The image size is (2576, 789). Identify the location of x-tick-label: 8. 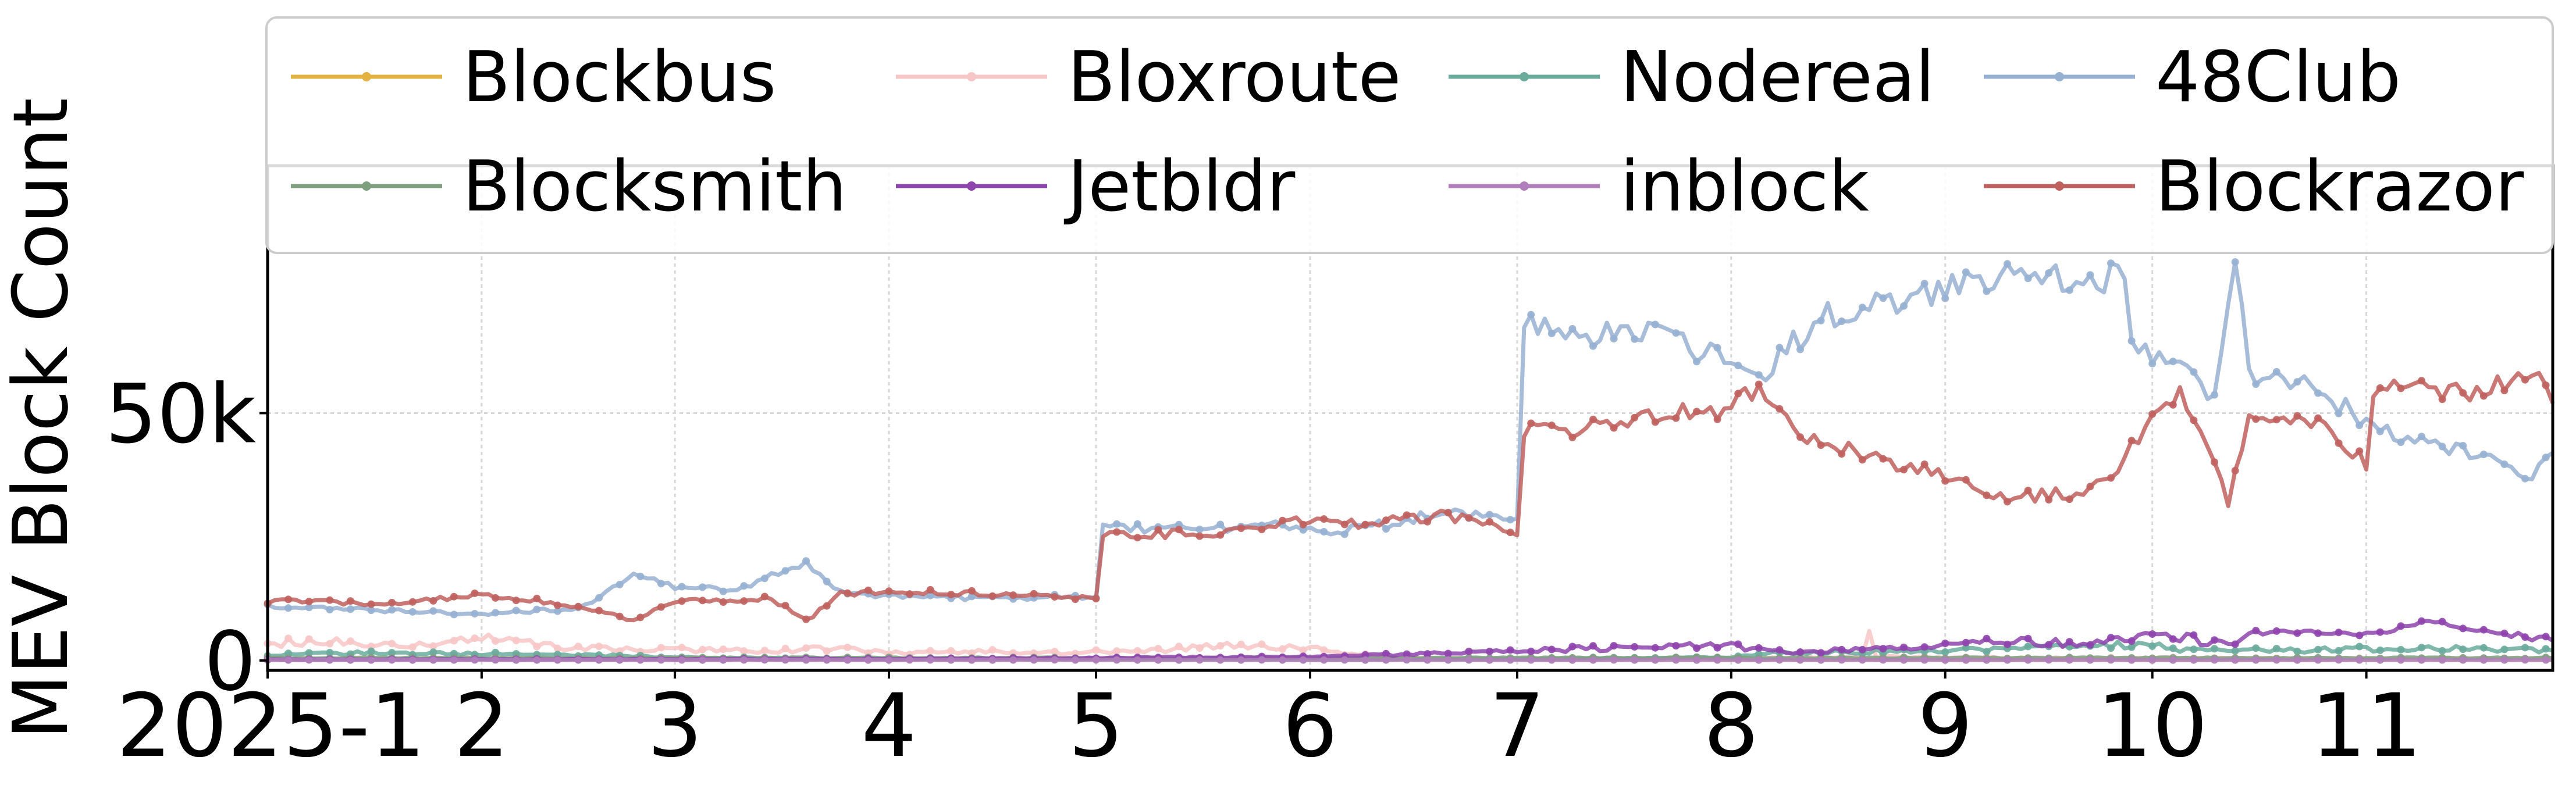
(1731, 726).